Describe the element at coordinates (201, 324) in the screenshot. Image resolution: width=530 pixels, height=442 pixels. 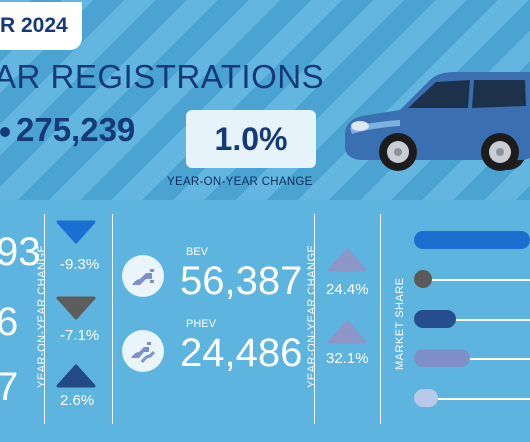
I see `phev-label: PHEV` at that location.